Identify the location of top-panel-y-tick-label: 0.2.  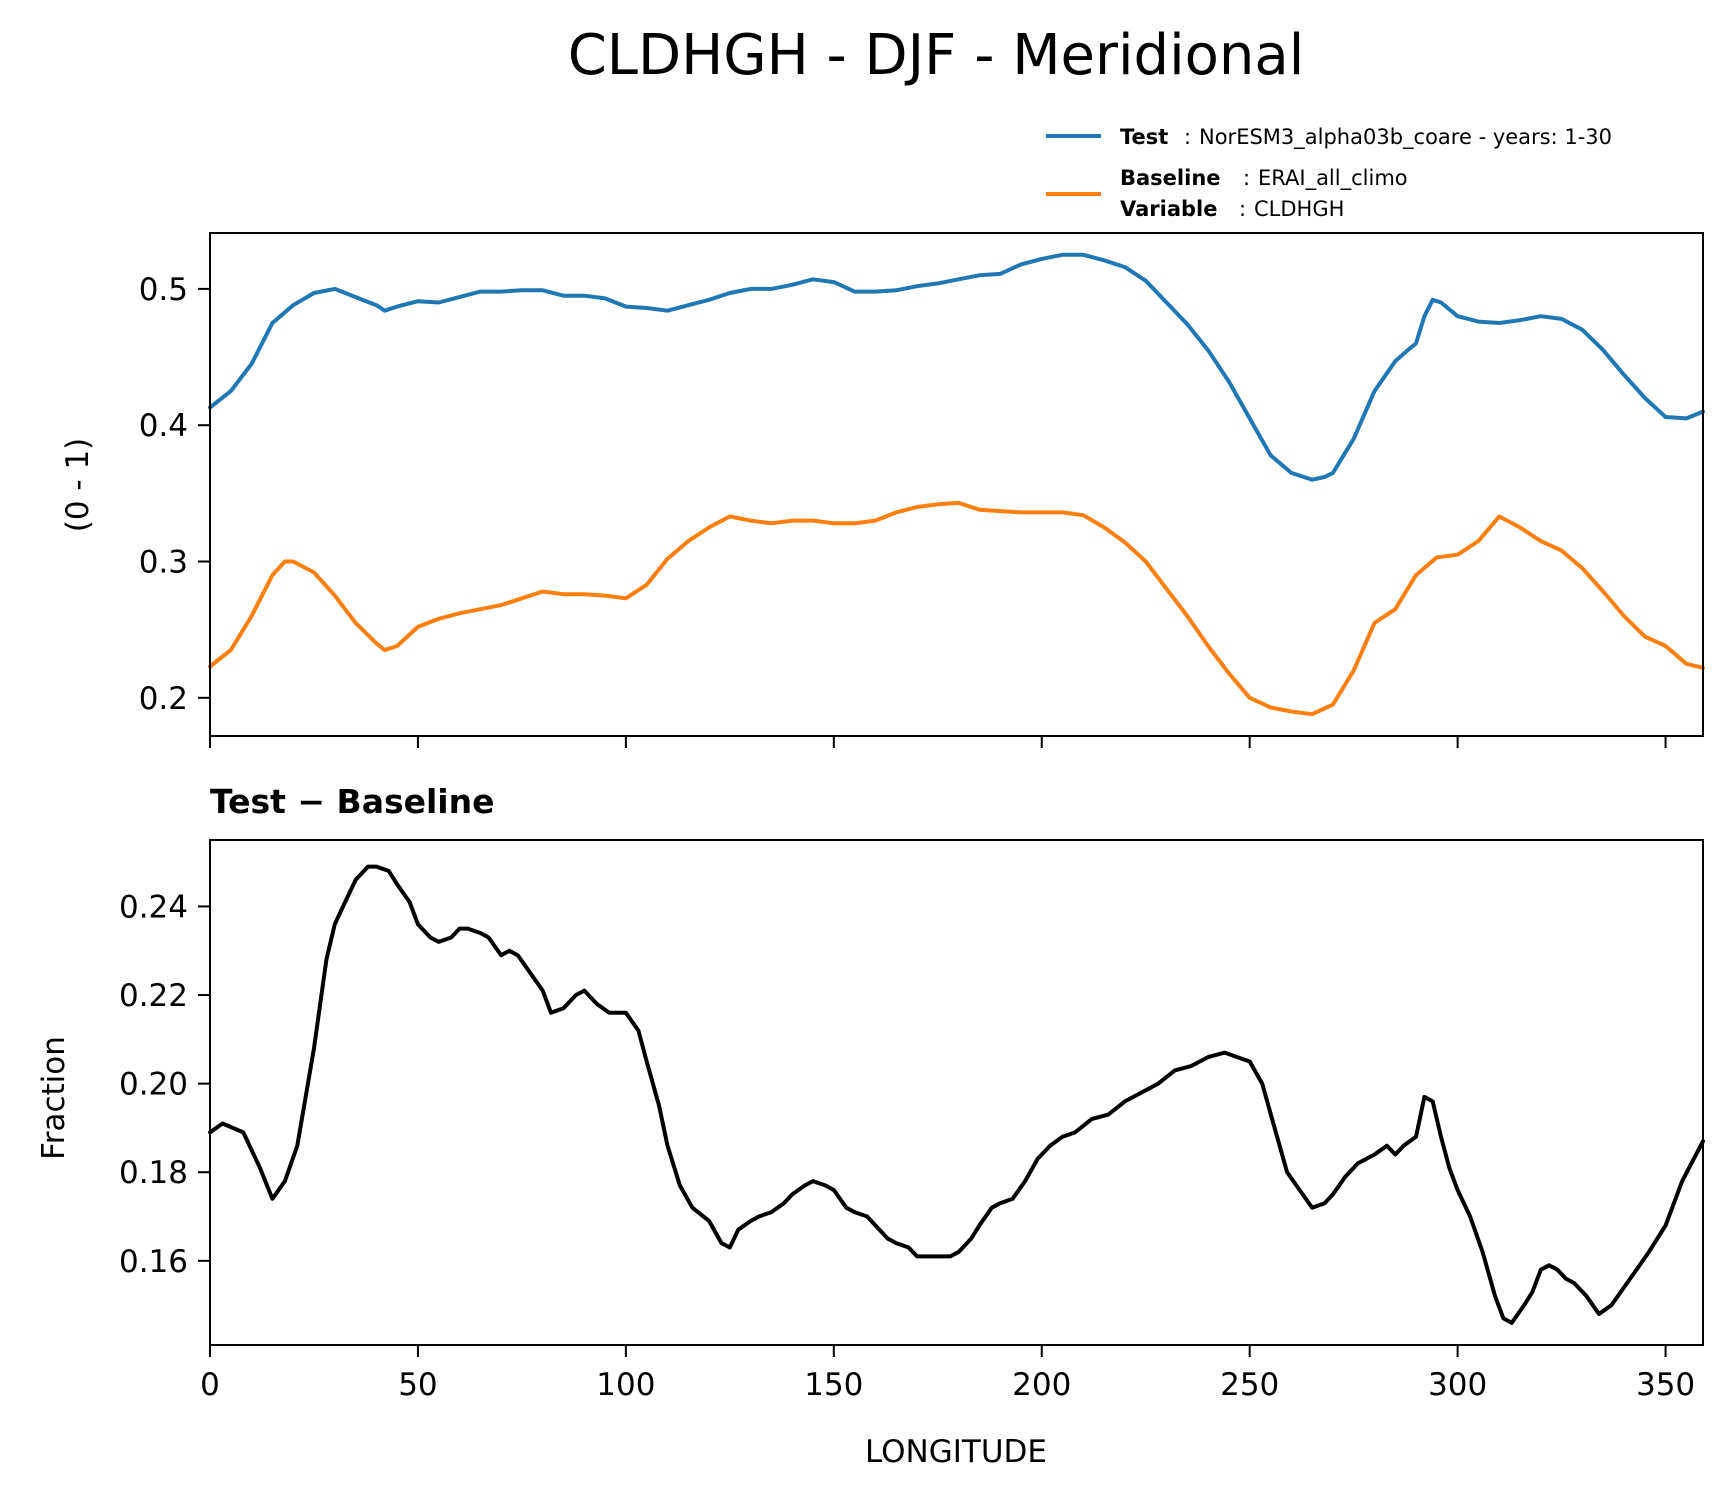
(163, 699).